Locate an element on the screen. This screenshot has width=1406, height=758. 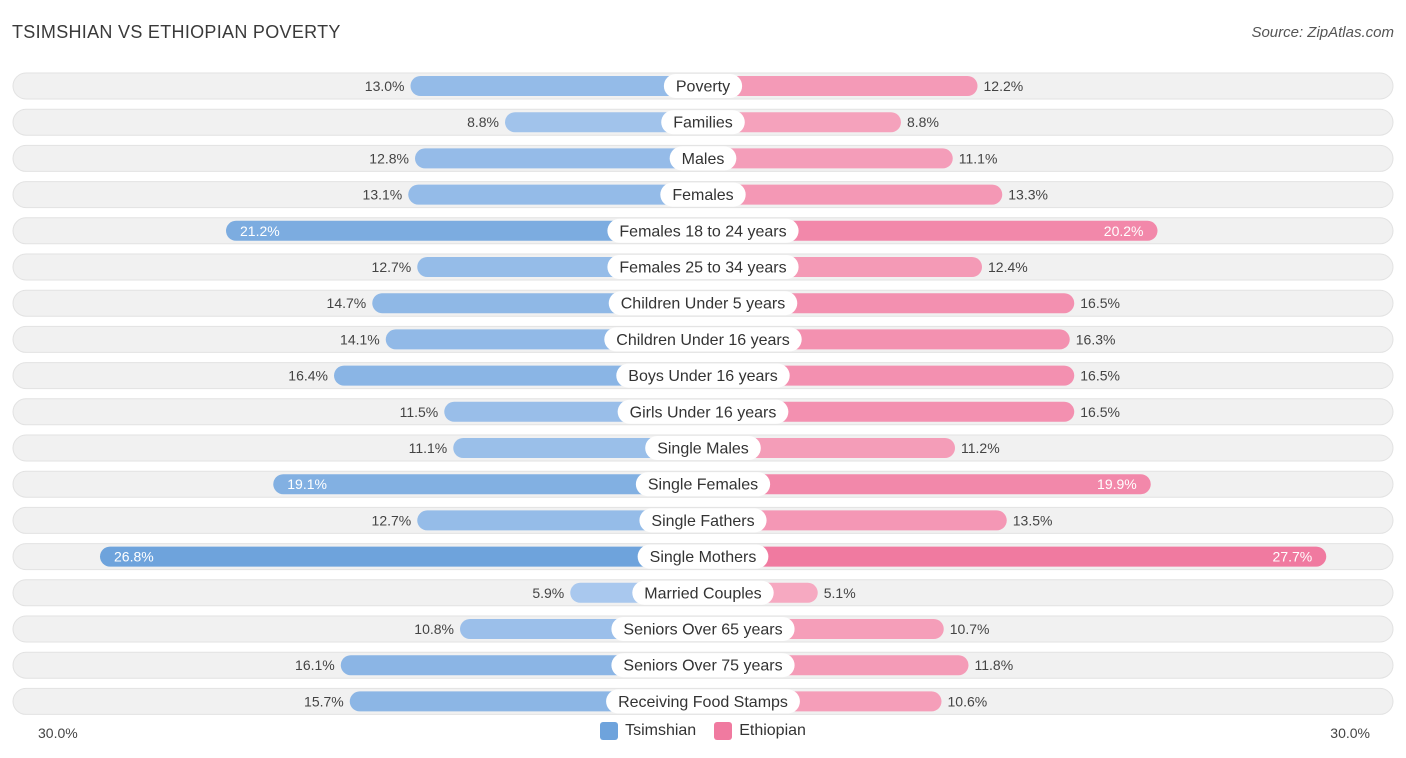
legend-swatch-tsimshian is located at coordinates (609, 731).